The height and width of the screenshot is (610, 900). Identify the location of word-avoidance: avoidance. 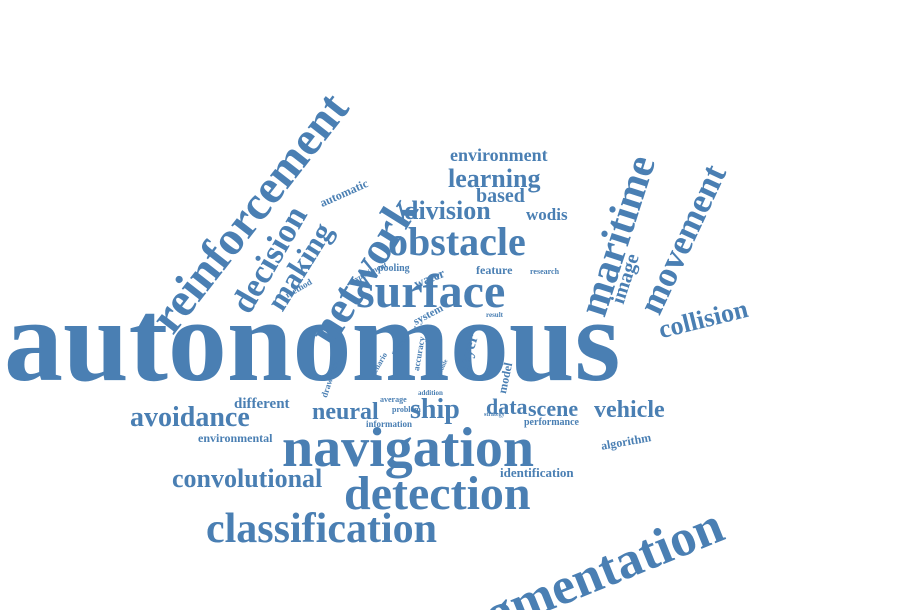
(190, 417).